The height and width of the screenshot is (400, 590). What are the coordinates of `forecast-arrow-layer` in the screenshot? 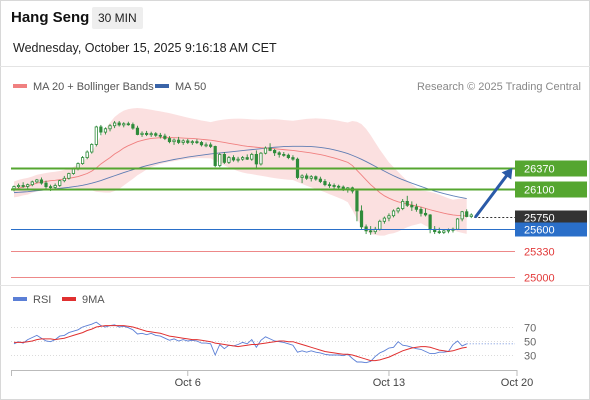 It's located at (493, 193).